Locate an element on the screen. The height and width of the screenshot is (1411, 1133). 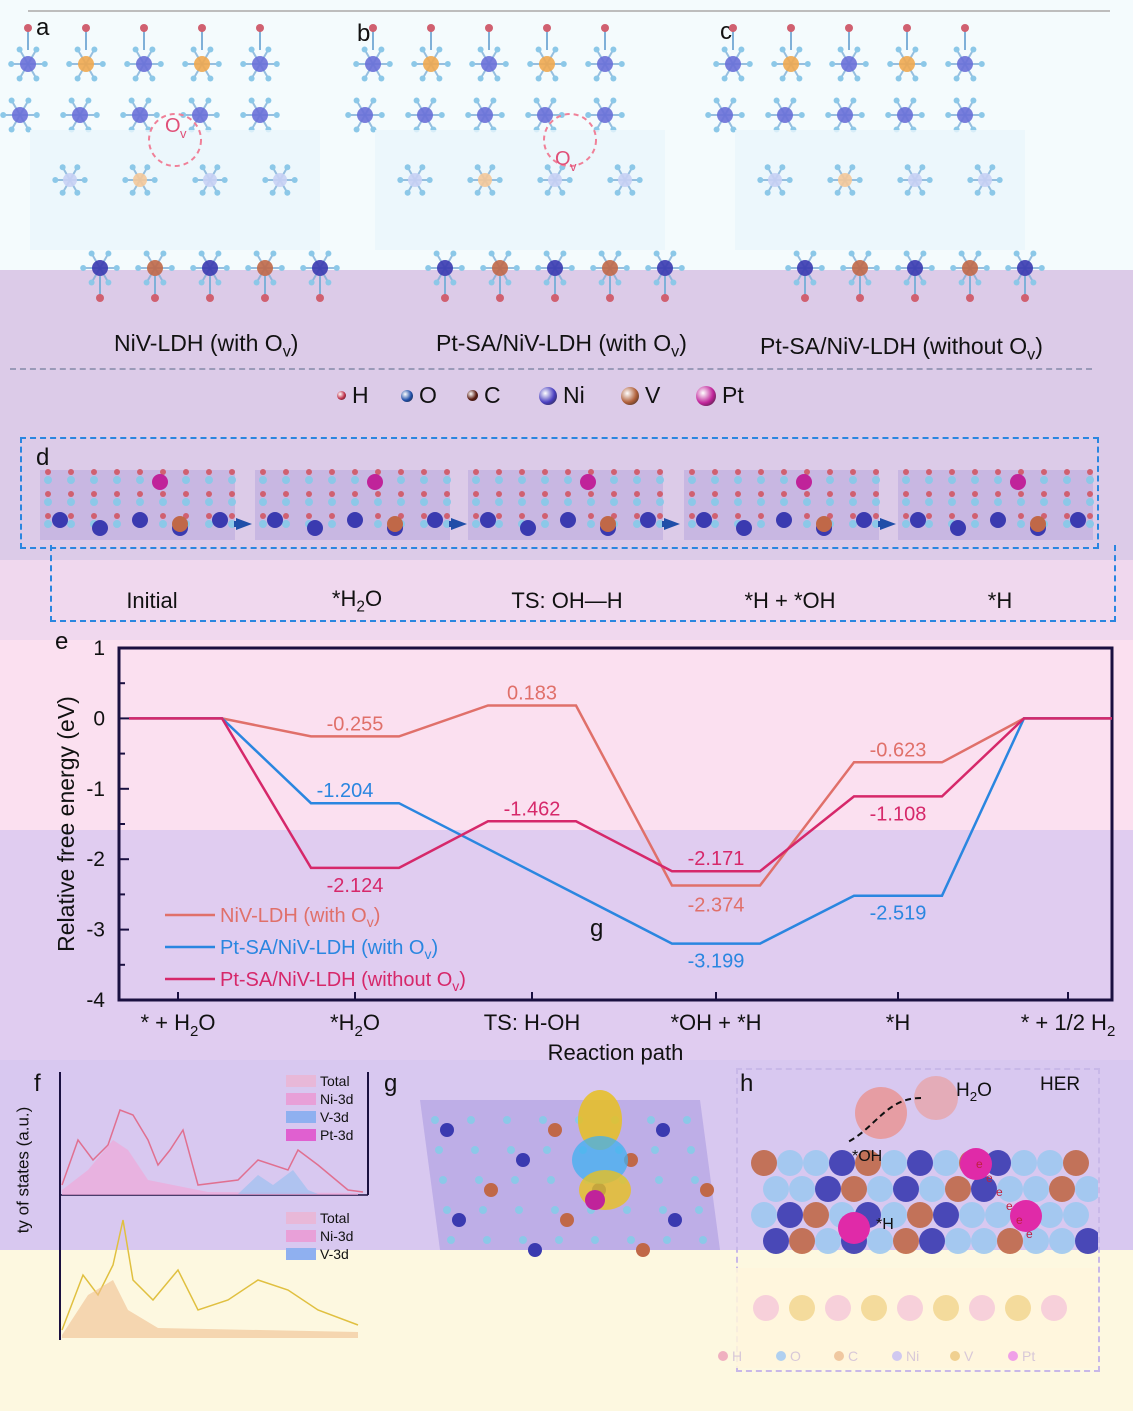
dos-plot is located at coordinates (214, 1206).